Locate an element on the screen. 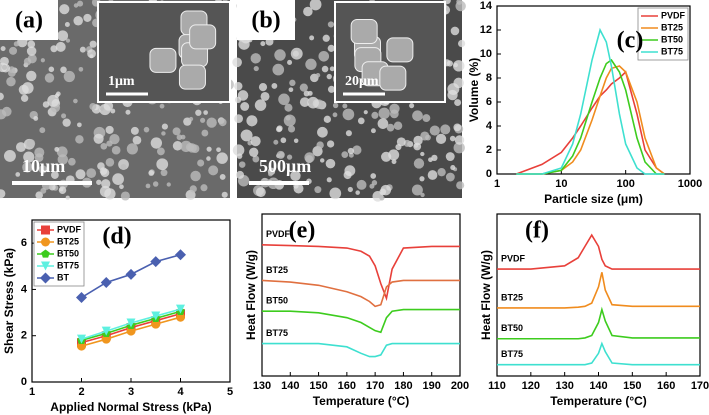  x-axis-label: Applied Normal Stress (kPa) is located at coordinates (130, 407).